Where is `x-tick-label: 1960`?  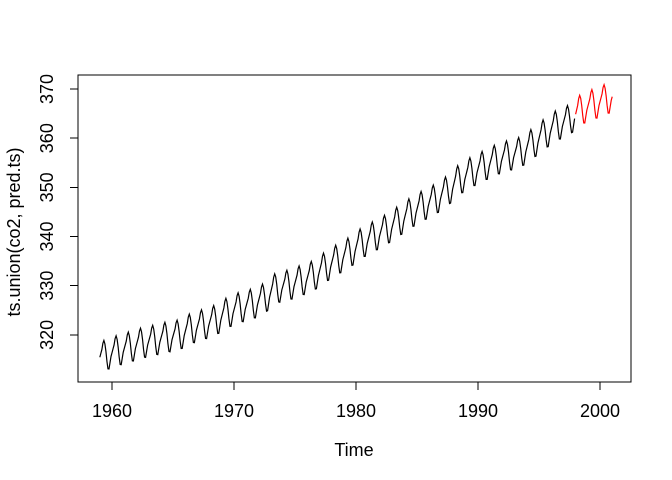
x-tick-label: 1960 is located at coordinates (112, 411).